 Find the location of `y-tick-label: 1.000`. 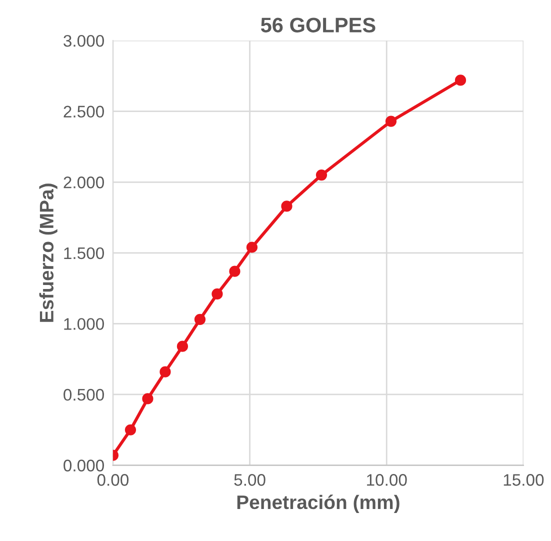

y-tick-label: 1.000 is located at coordinates (84, 324).